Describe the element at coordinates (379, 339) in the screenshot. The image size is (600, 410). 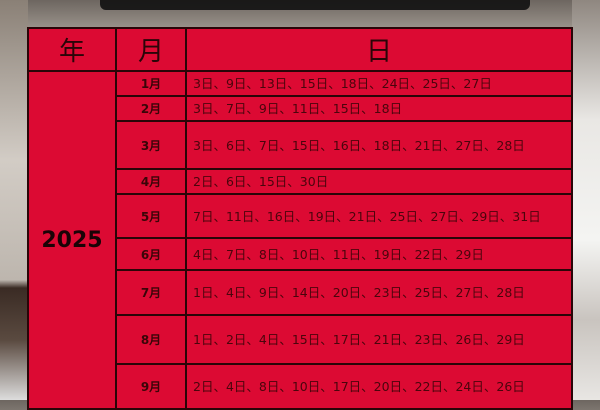
I see `days-cell: 1日、2日、4日、15日、17日、21日、23日、26日、29日` at that location.